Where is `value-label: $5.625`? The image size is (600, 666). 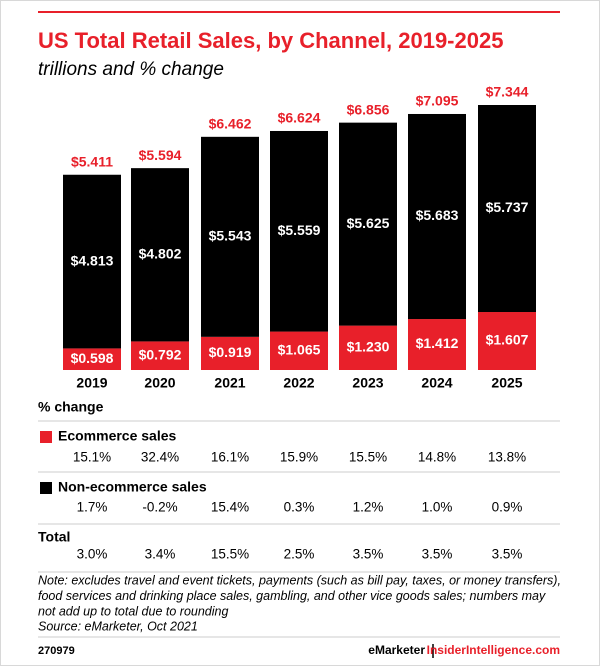
value-label: $5.625 is located at coordinates (368, 223).